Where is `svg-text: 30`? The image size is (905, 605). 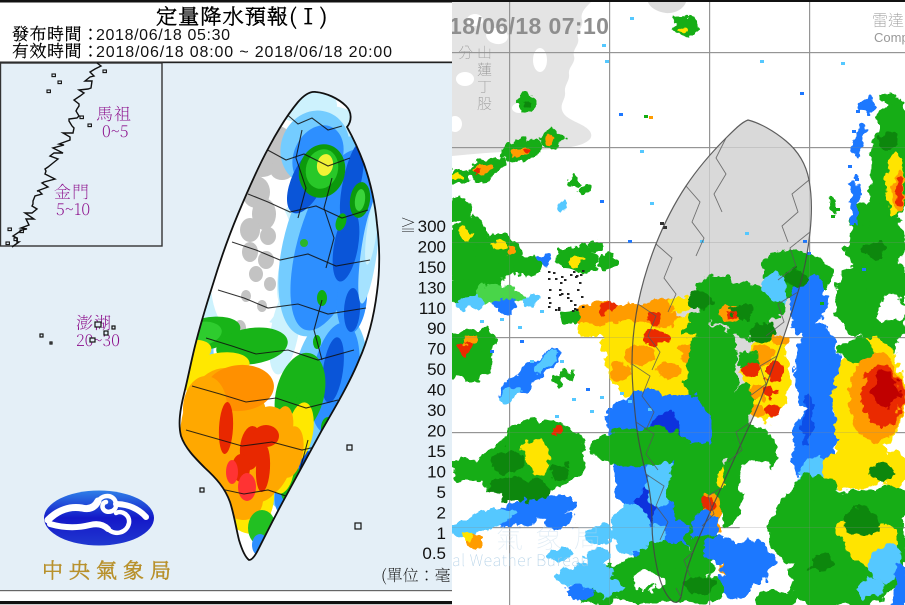 svg-text: 30 is located at coordinates (436, 410).